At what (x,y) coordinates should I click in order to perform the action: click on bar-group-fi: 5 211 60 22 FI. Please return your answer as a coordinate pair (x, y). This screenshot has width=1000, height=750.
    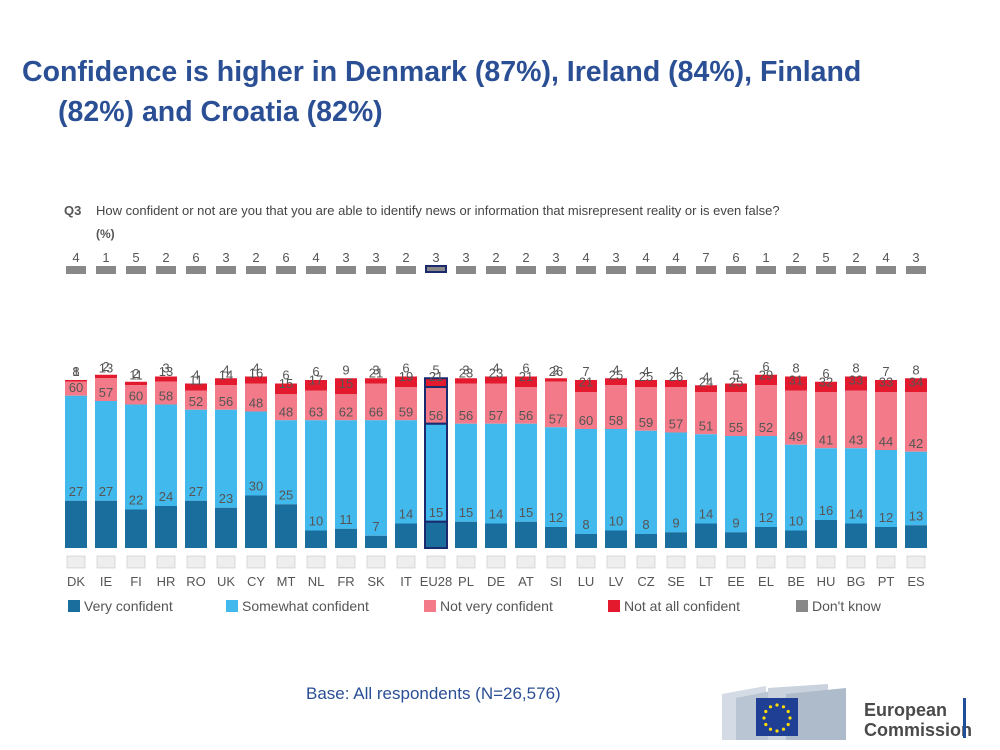
    Looking at the image, I should click on (136, 419).